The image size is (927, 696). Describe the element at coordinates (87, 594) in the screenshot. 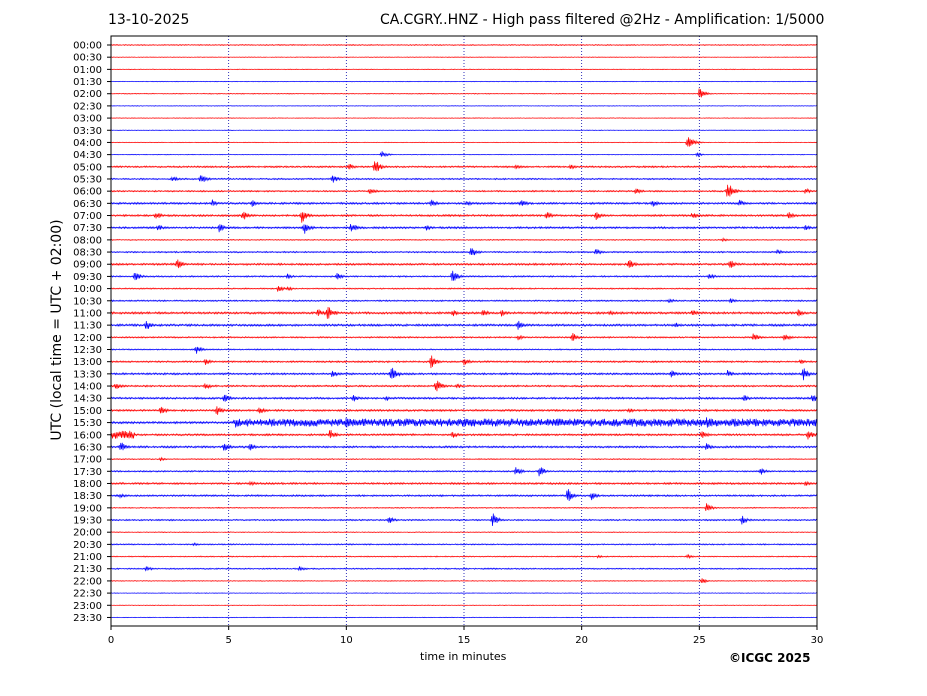

I see `y-tick-label: 22:30` at that location.